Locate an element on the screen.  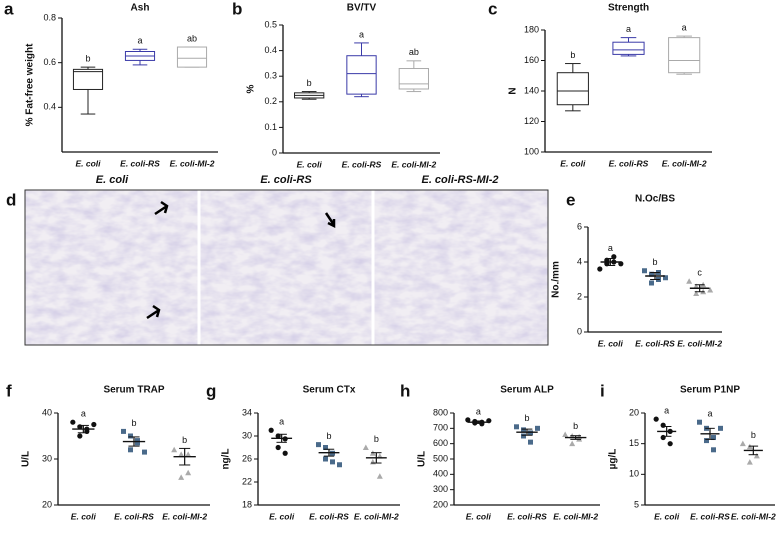
y-tick-label: 15 is located at coordinates (634, 443).